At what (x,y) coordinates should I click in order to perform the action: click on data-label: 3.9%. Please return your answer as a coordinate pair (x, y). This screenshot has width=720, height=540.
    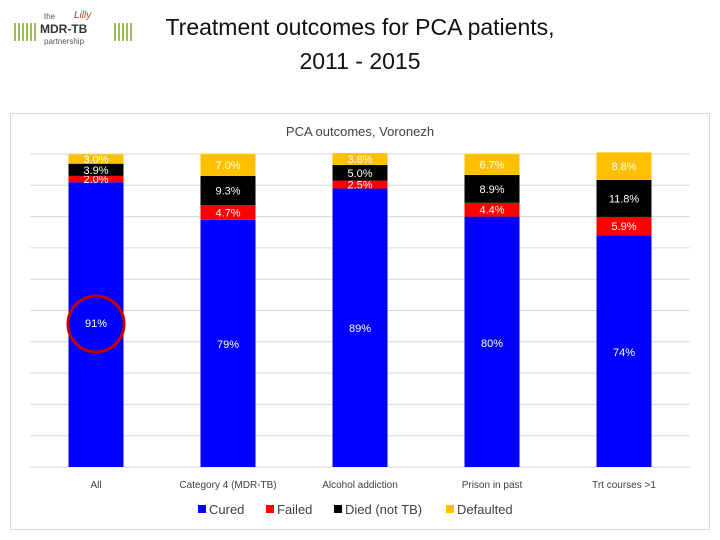
    Looking at the image, I should click on (95, 171).